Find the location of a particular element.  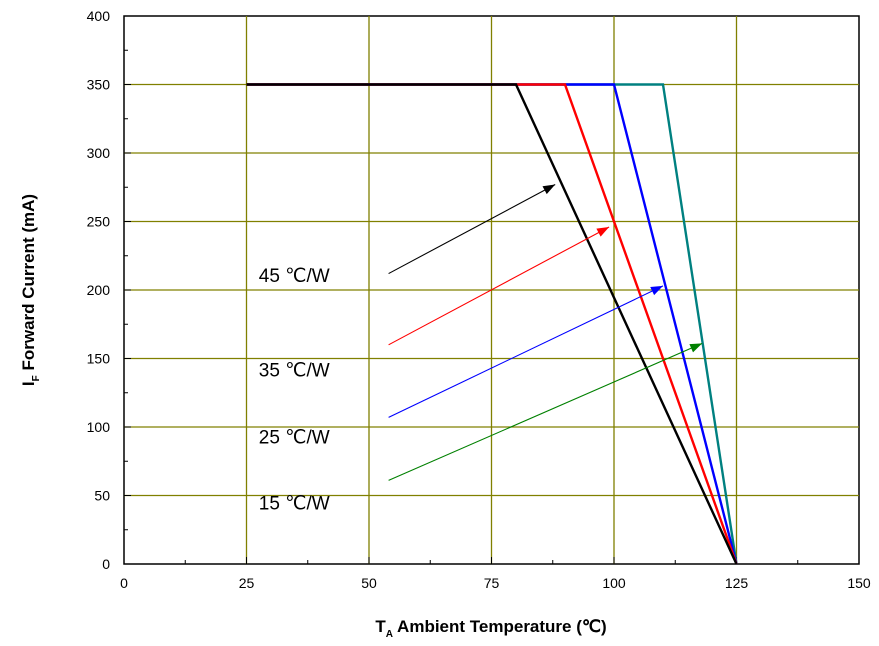

x-tick-label: 0 is located at coordinates (124, 583).